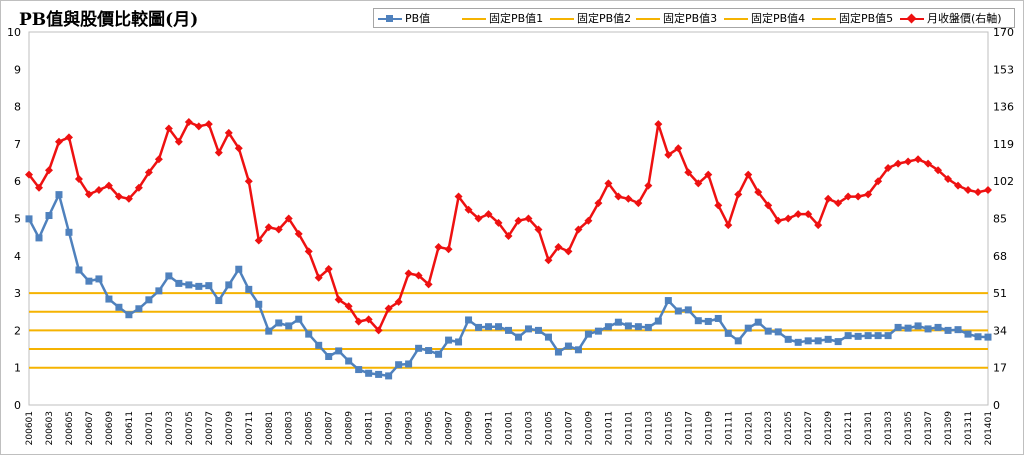 This screenshot has width=1024, height=455. I want to click on y-tick-label: 1, so click(17, 368).